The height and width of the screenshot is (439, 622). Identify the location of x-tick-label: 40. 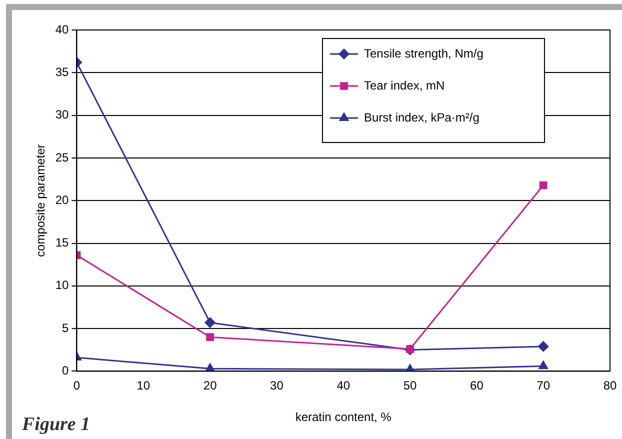
(343, 385).